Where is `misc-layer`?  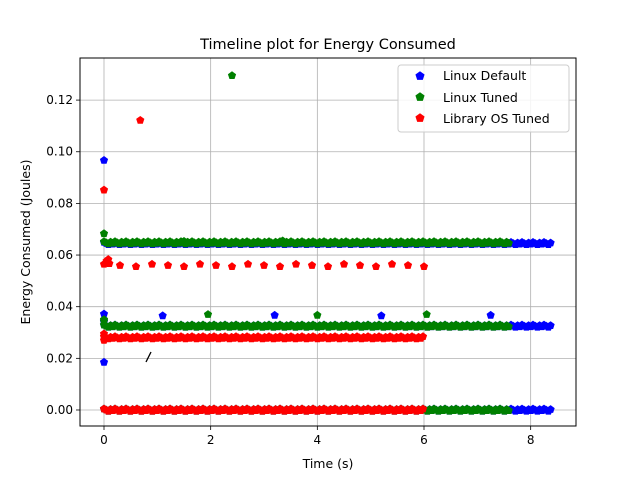
misc-layer is located at coordinates (148, 357).